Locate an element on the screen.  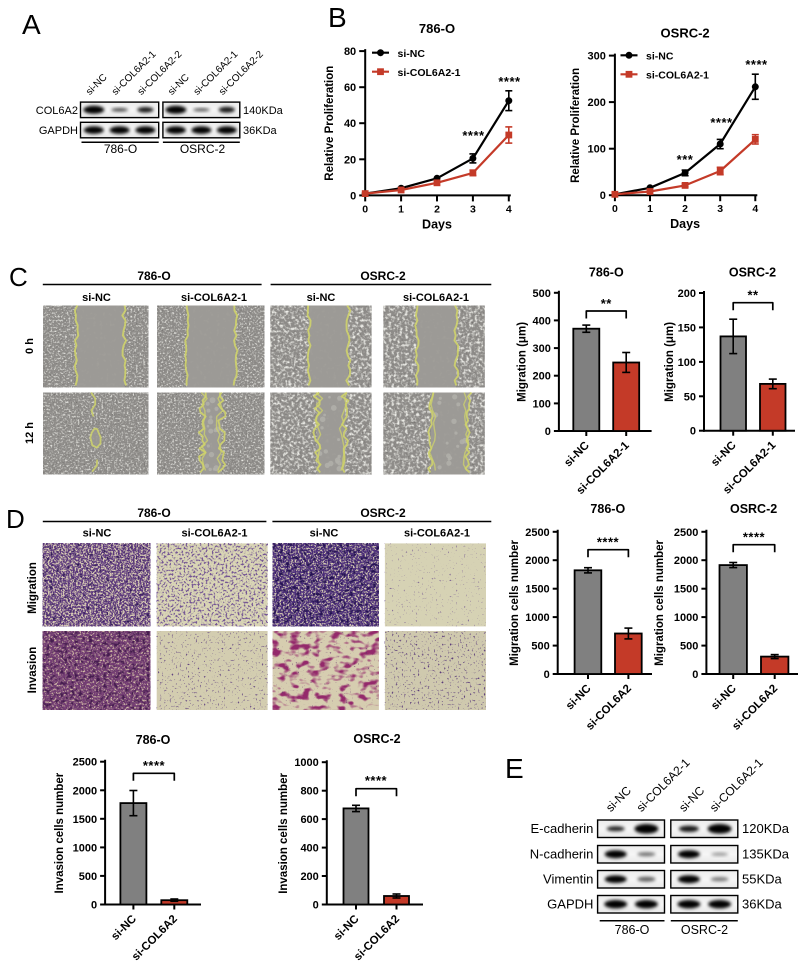
svg-text: 600 is located at coordinates (309, 820).